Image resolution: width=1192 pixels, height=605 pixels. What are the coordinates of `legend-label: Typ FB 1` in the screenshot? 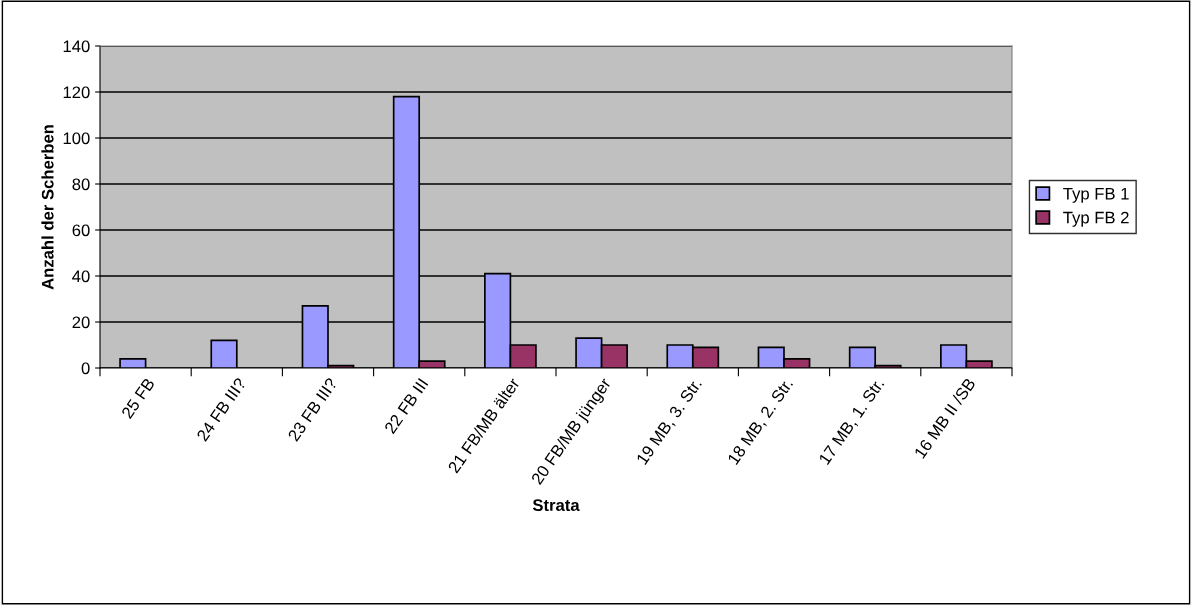 It's located at (1096, 195).